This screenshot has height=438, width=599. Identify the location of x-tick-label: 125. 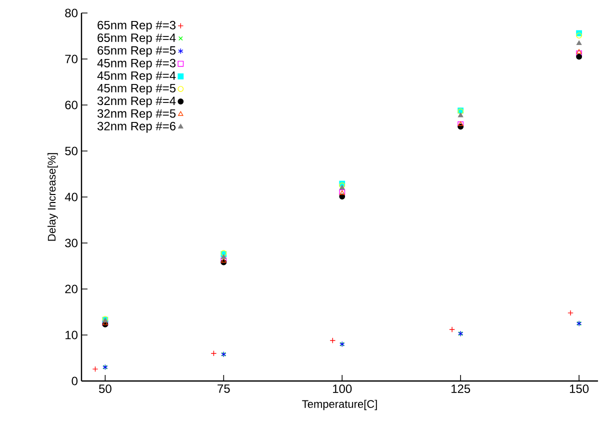
(461, 389).